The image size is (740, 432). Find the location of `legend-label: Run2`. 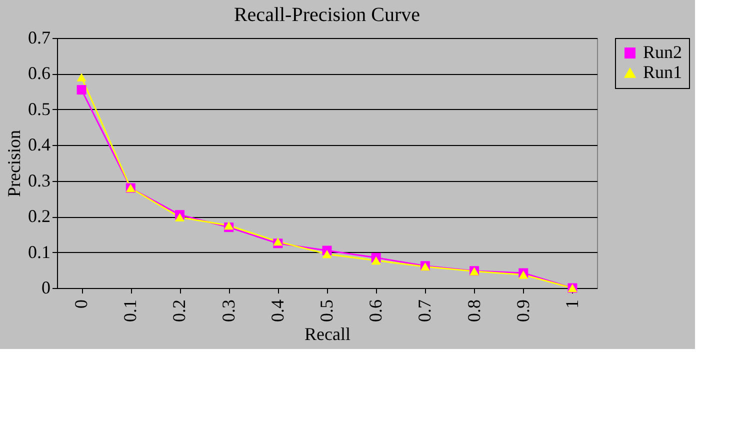

legend-label: Run2 is located at coordinates (662, 52).